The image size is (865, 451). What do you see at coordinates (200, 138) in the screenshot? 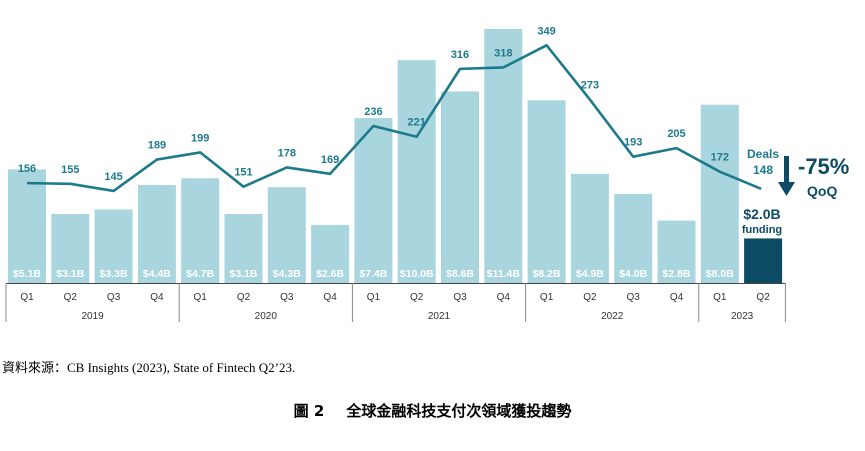
I see `deals-value-label: 199` at bounding box center [200, 138].